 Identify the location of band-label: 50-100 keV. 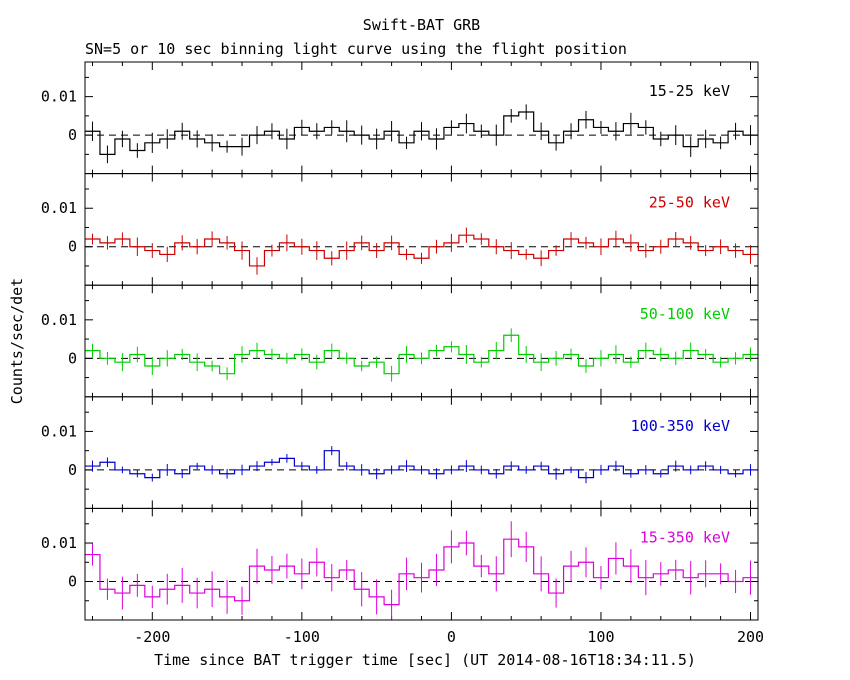
(685, 314).